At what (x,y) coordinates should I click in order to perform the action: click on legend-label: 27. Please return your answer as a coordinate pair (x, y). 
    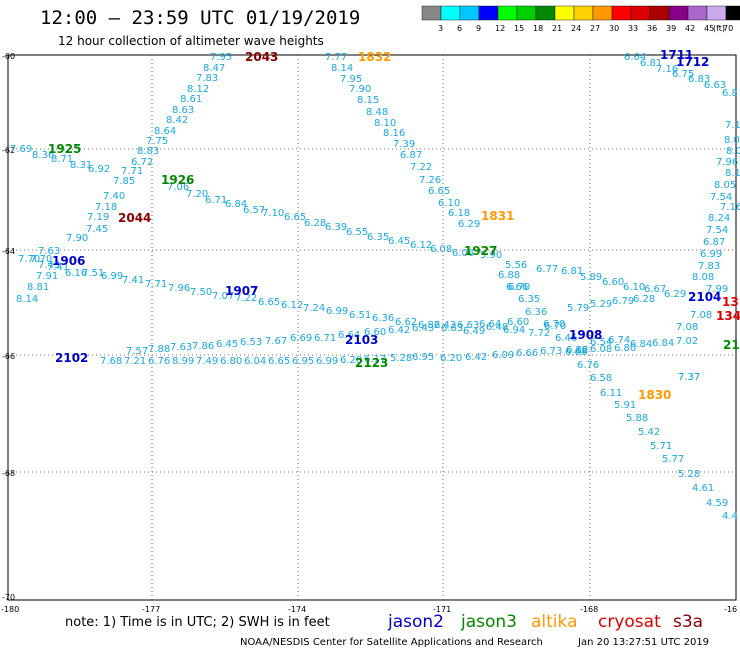
    Looking at the image, I should click on (595, 28).